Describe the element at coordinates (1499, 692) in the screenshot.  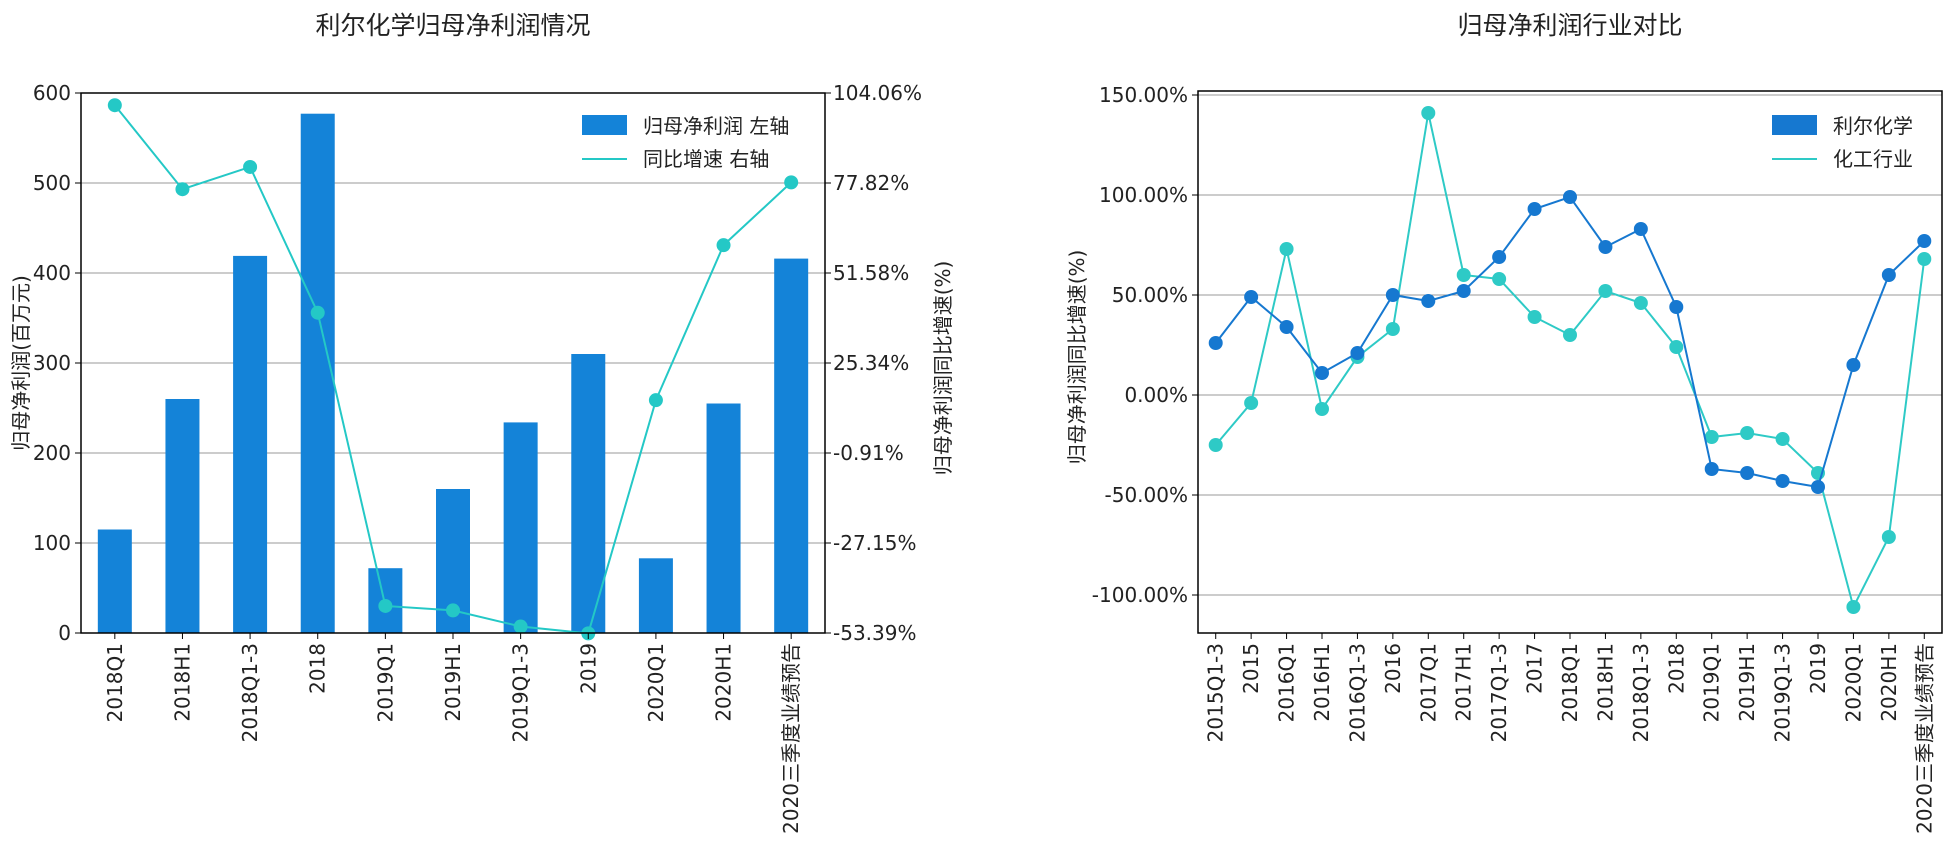
I see `x-tick-label: 2017Q1-3` at that location.